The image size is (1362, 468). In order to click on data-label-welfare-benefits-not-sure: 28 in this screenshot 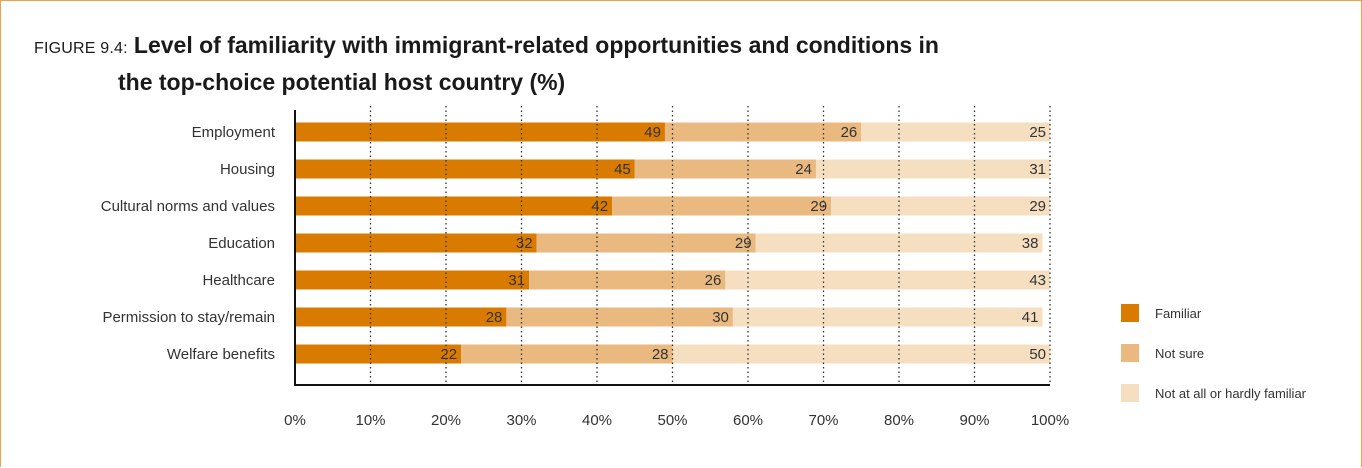, I will do `click(660, 354)`.